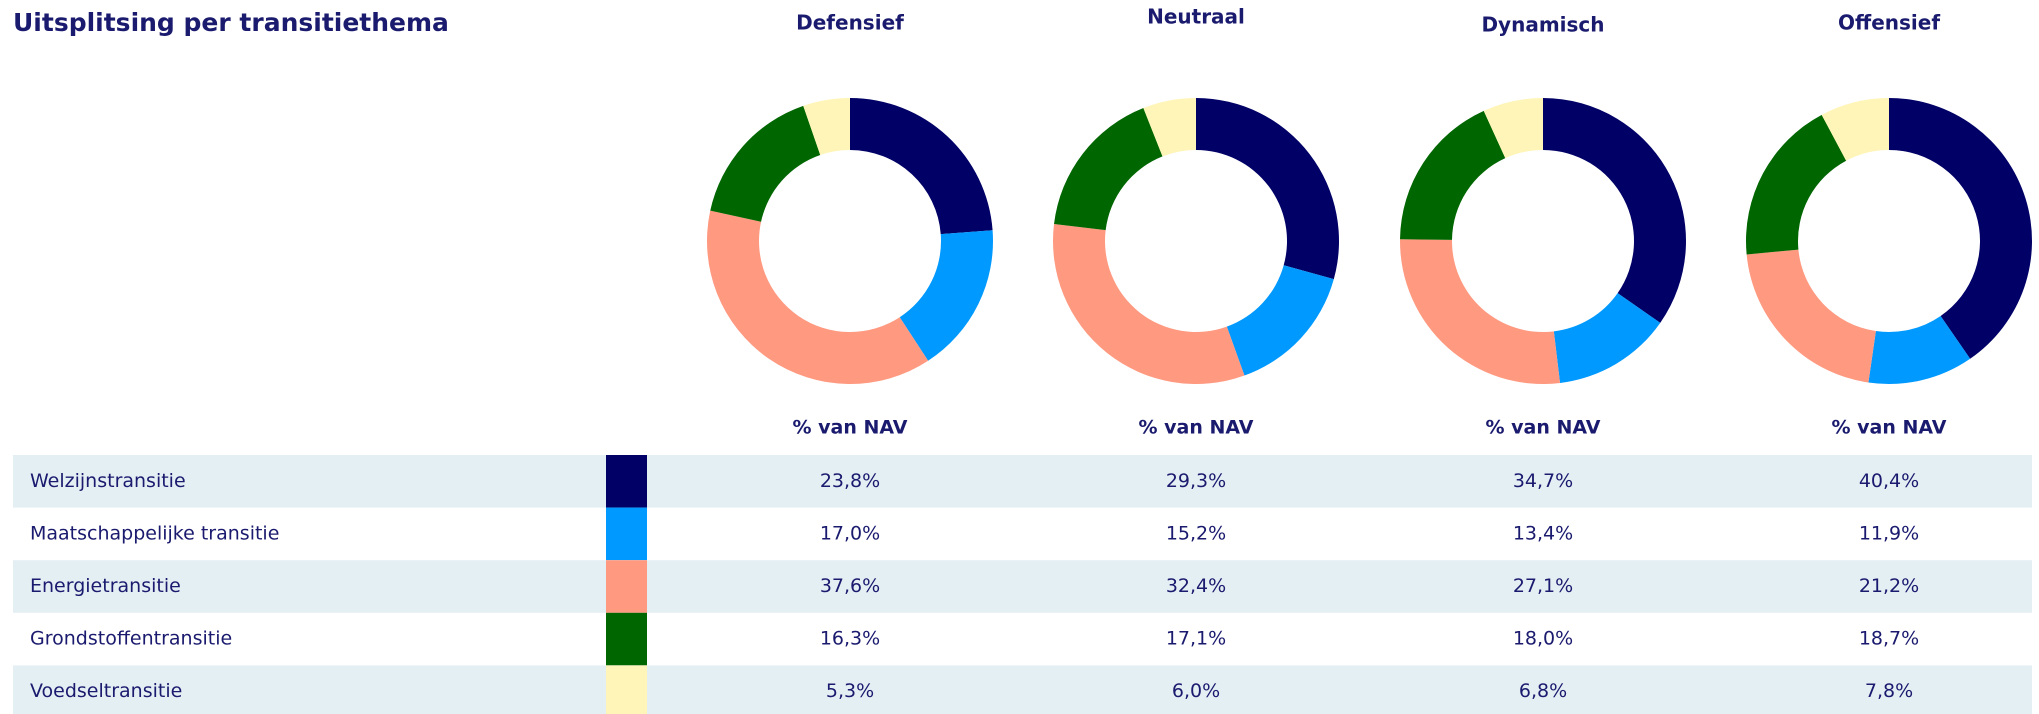  Describe the element at coordinates (1543, 586) in the screenshot. I see `table-value: 27,1%` at that location.